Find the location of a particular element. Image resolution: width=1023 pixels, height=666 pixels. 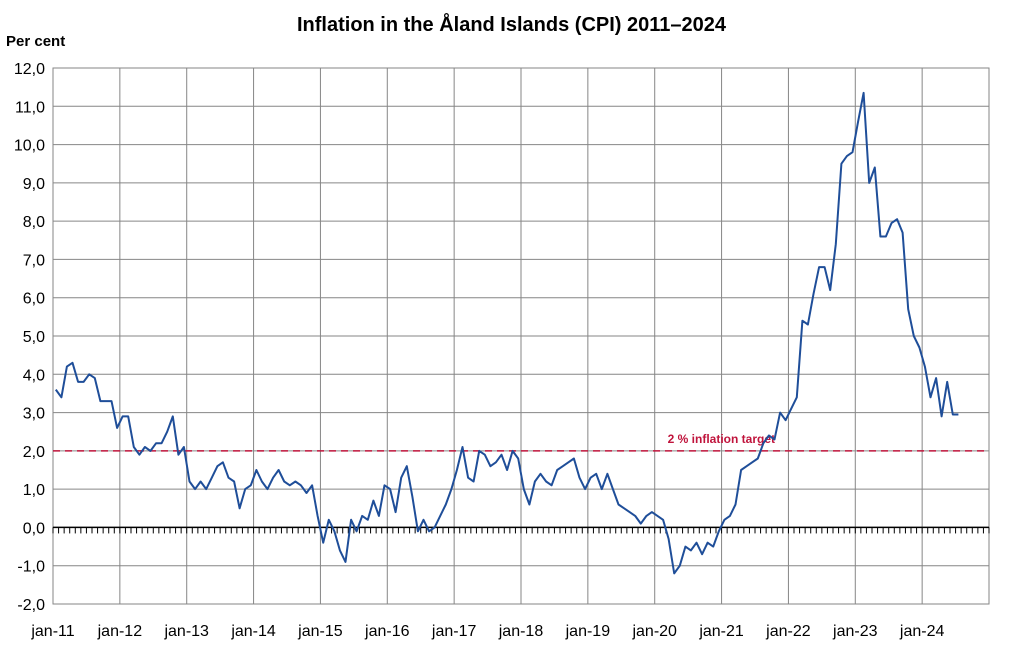

y-tick-label: 3,0 is located at coordinates (34, 414).